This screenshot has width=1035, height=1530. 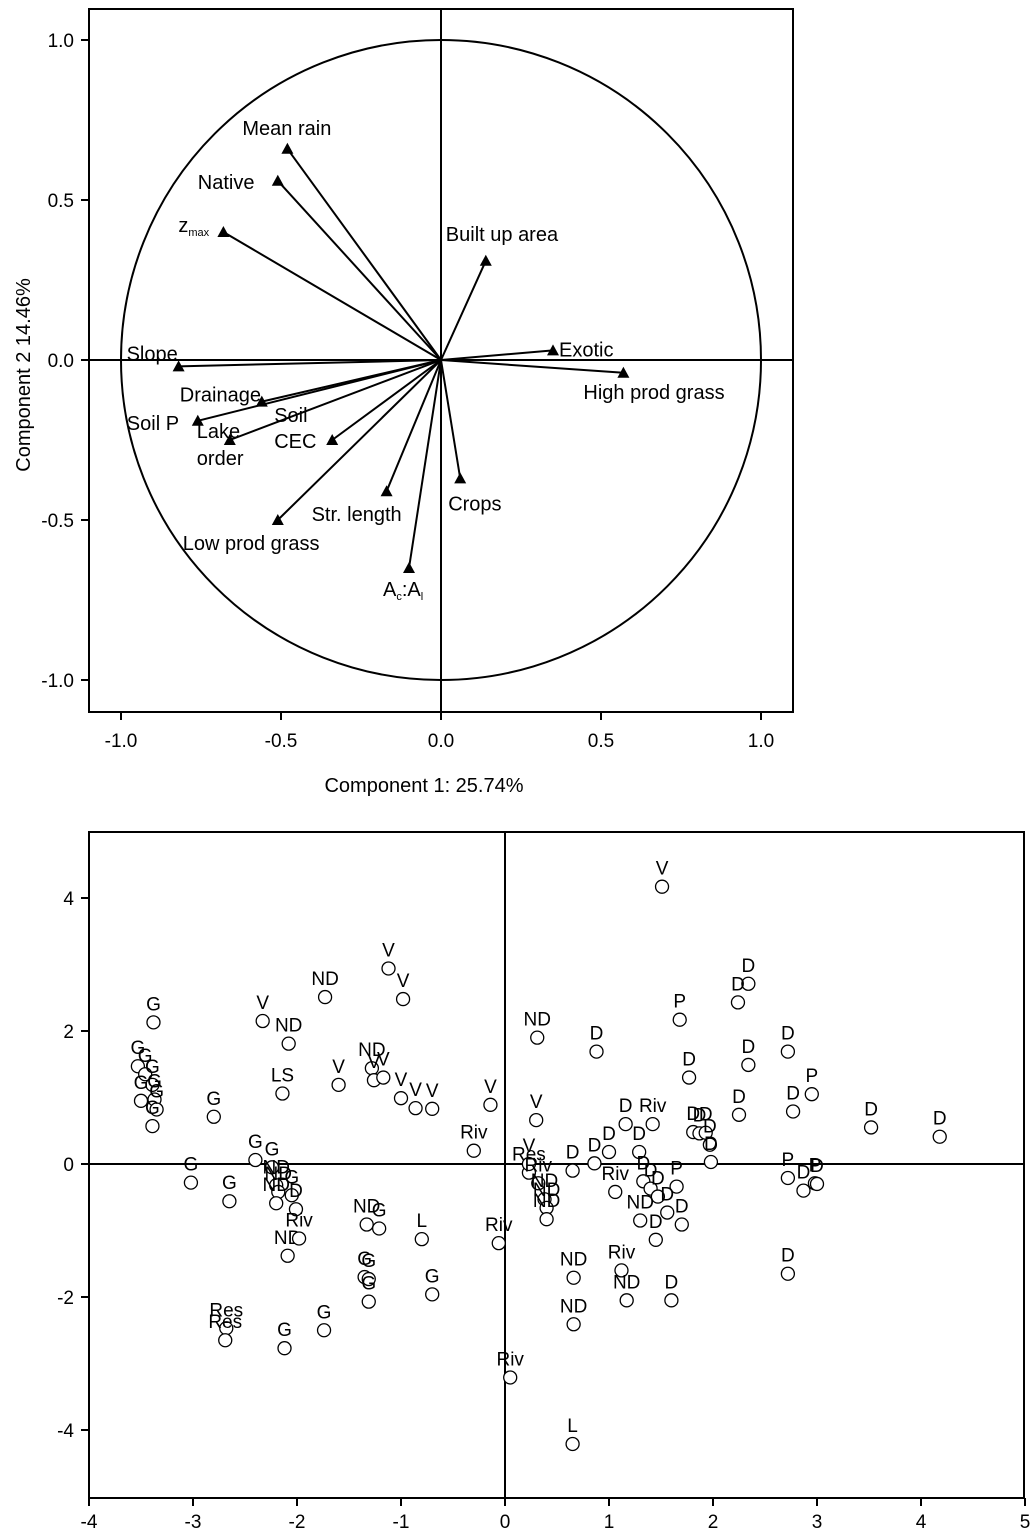 What do you see at coordinates (152, 354) in the screenshot?
I see `loading-vector-label: Slope` at bounding box center [152, 354].